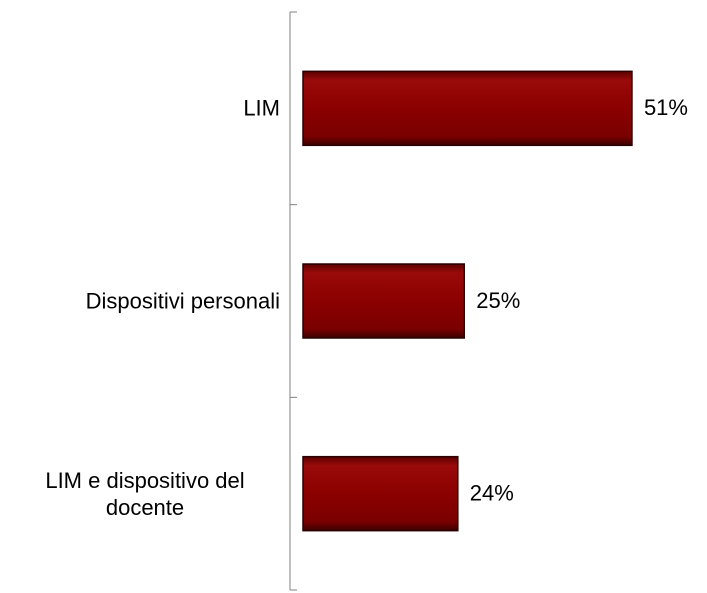  What do you see at coordinates (261, 108) in the screenshot?
I see `category-label: LIM` at bounding box center [261, 108].